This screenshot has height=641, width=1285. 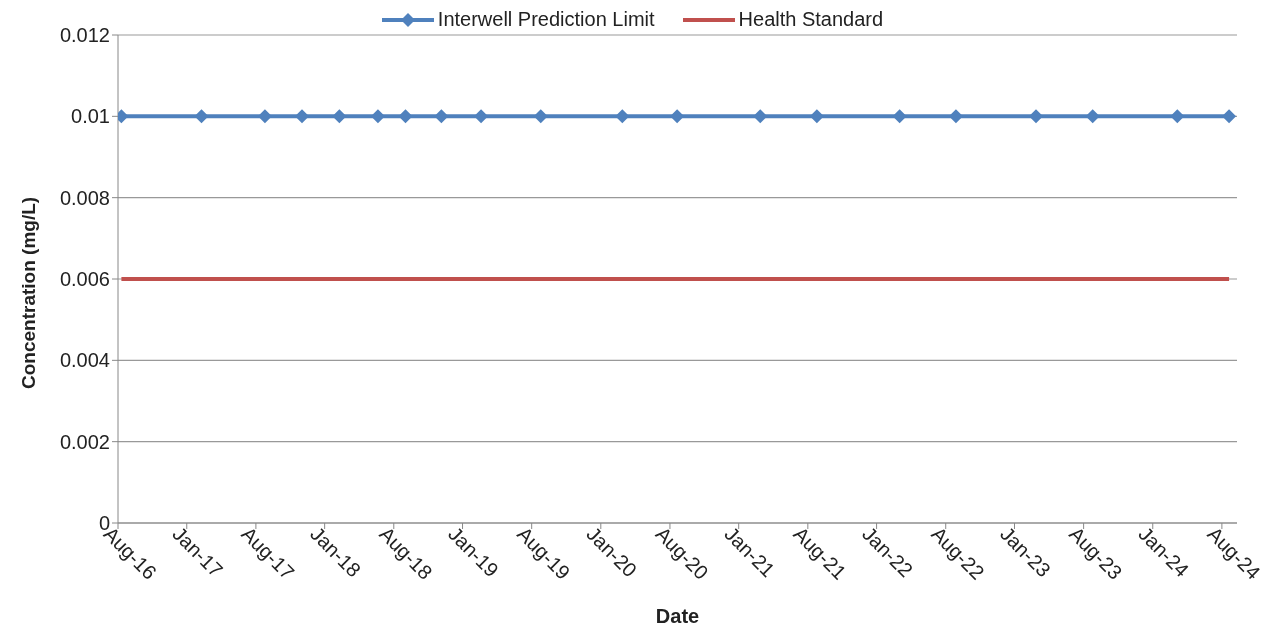 What do you see at coordinates (84, 441) in the screenshot?
I see `y-tick-label: 0.002` at bounding box center [84, 441].